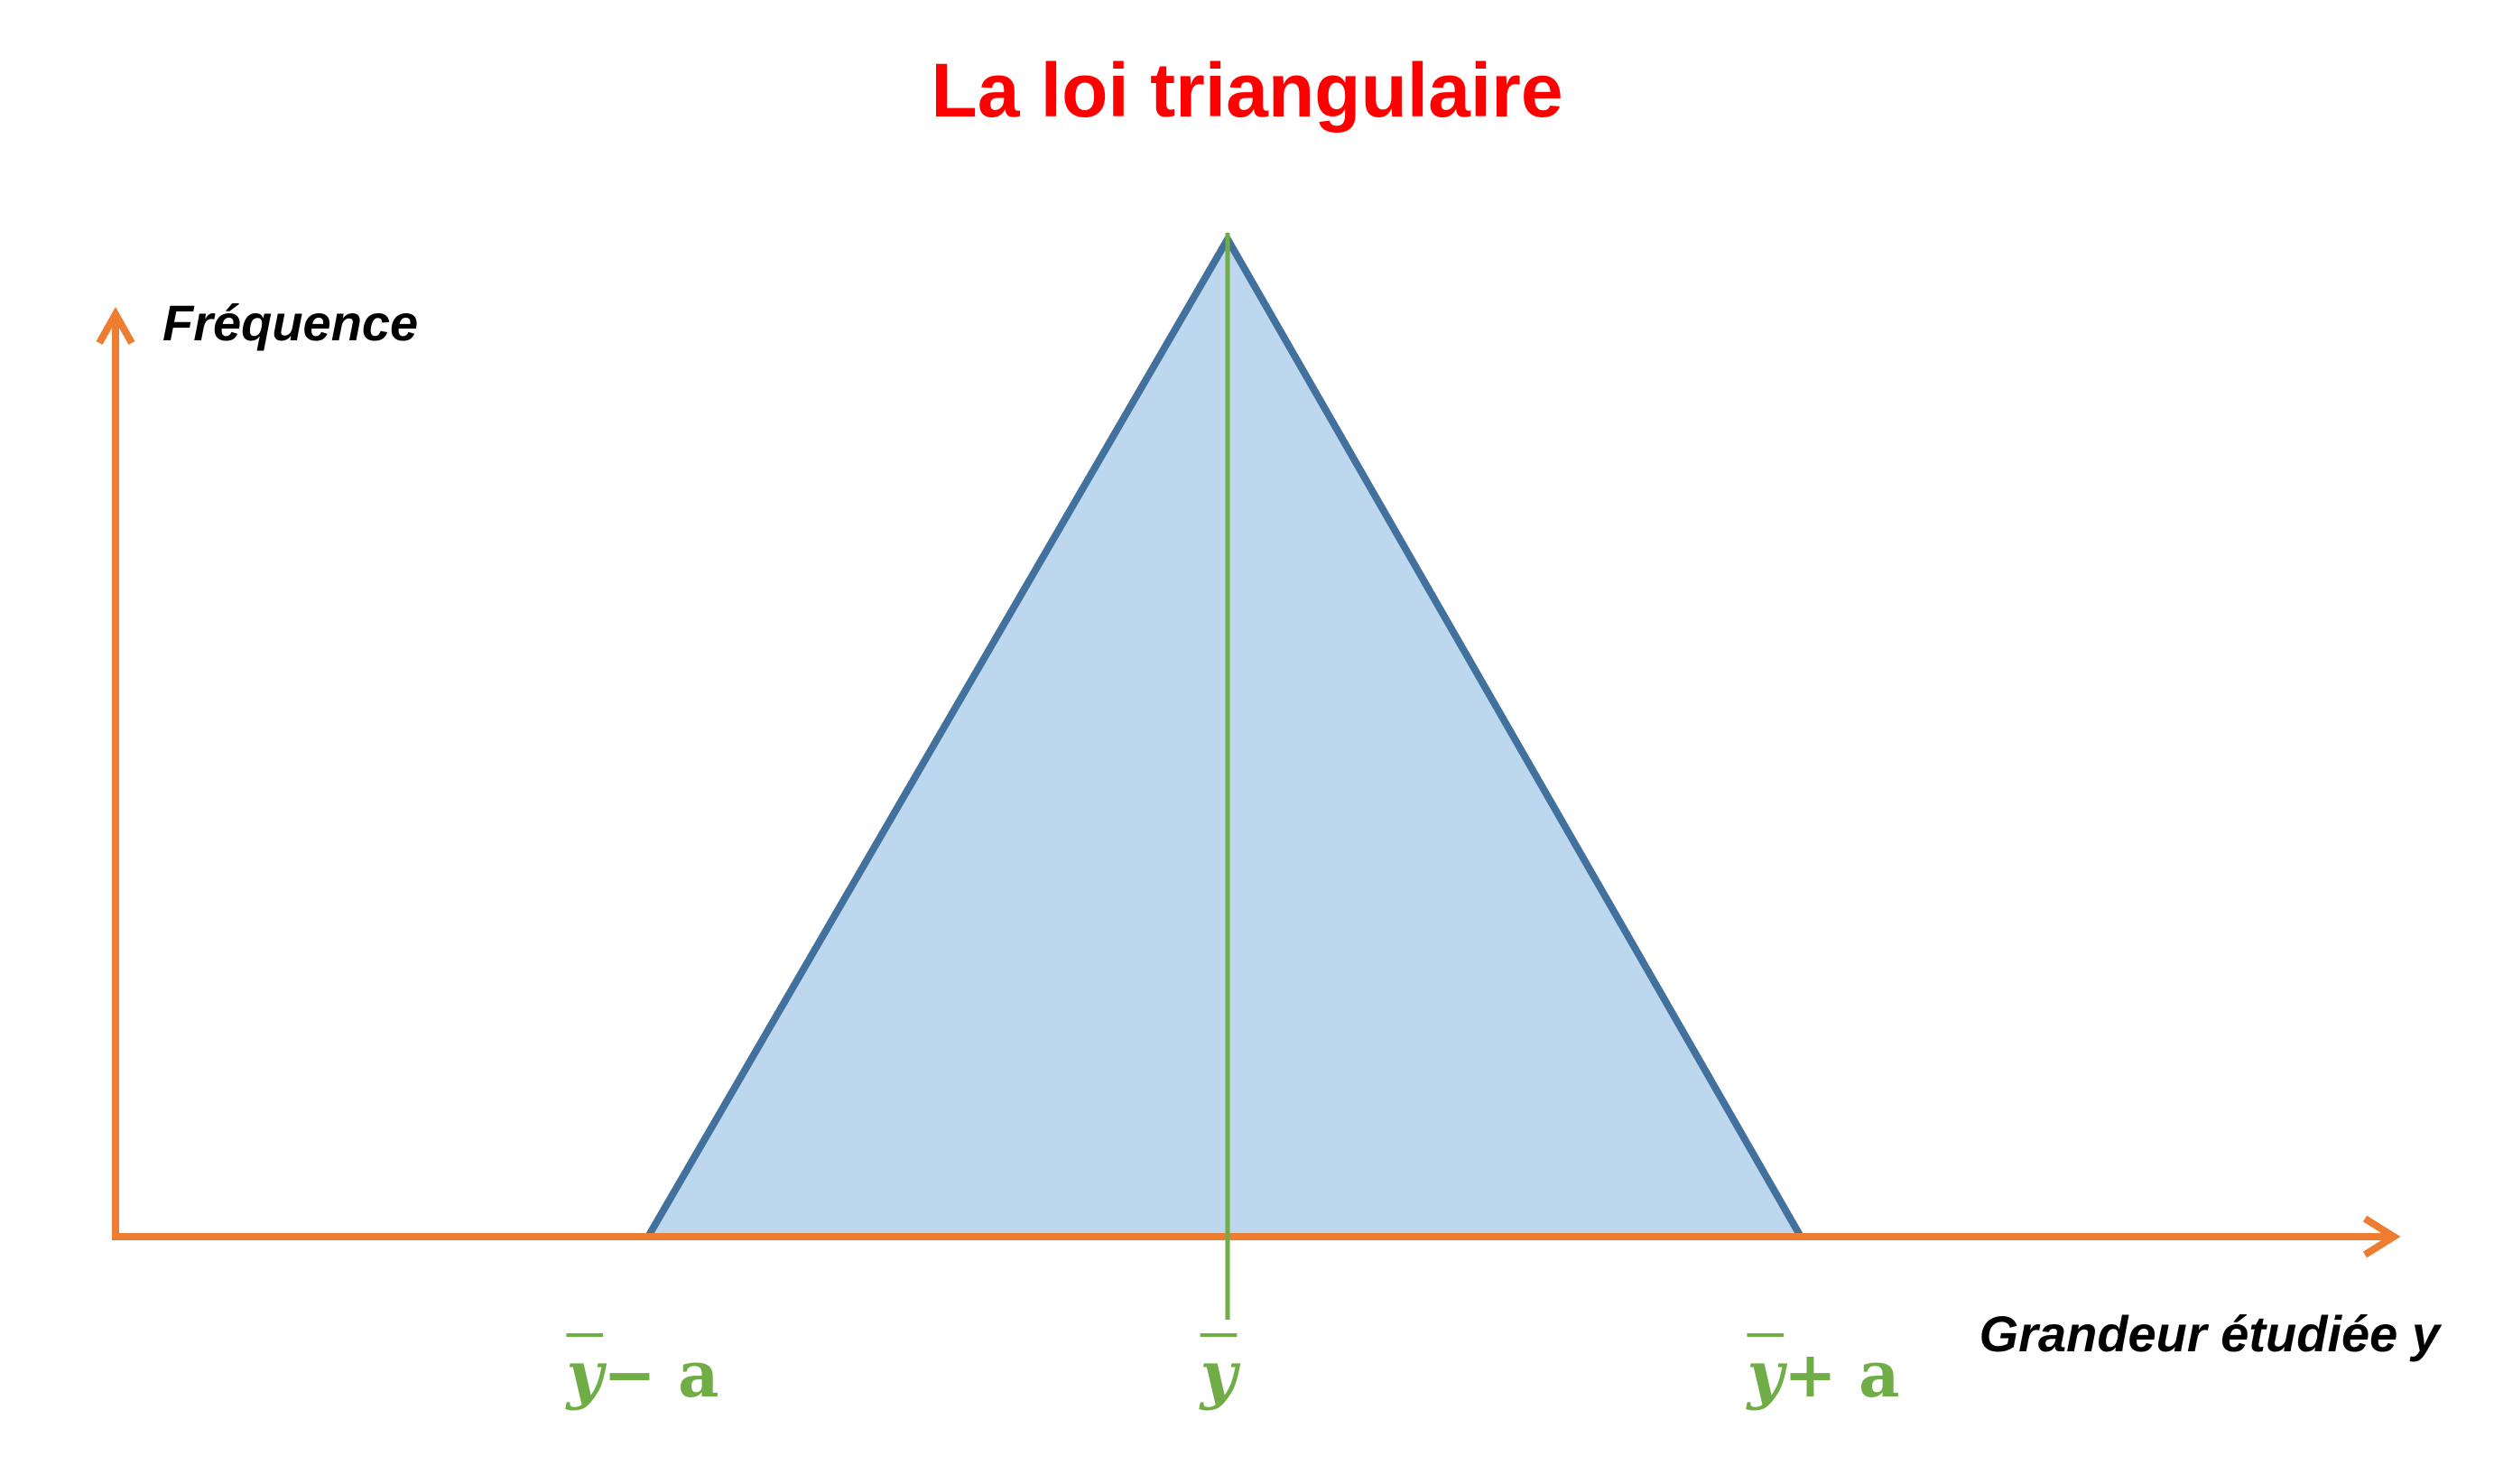 This screenshot has width=2494, height=1484. I want to click on y-axis-arrow-icon, so click(115, 326).